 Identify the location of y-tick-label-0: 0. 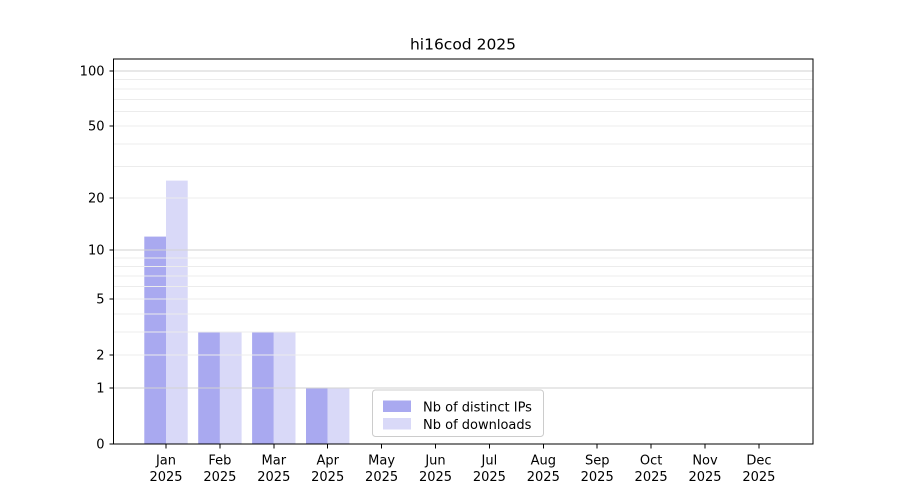
(100, 444).